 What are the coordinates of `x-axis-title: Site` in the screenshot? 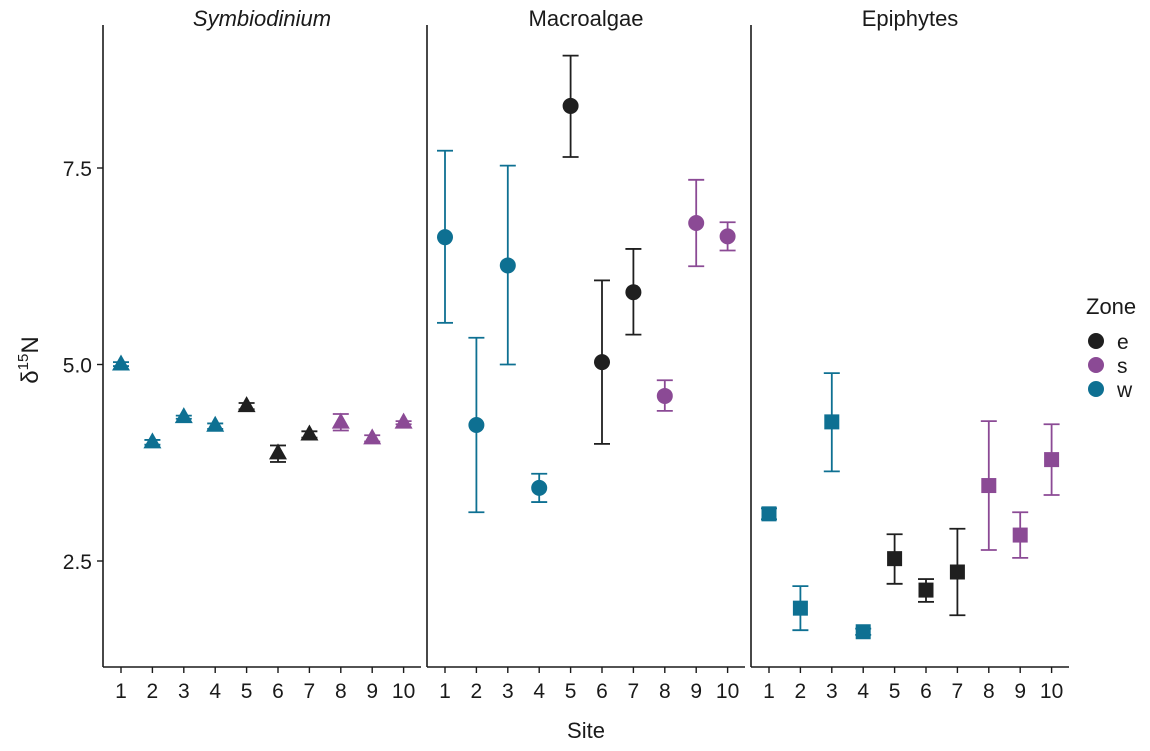 It's located at (586, 730).